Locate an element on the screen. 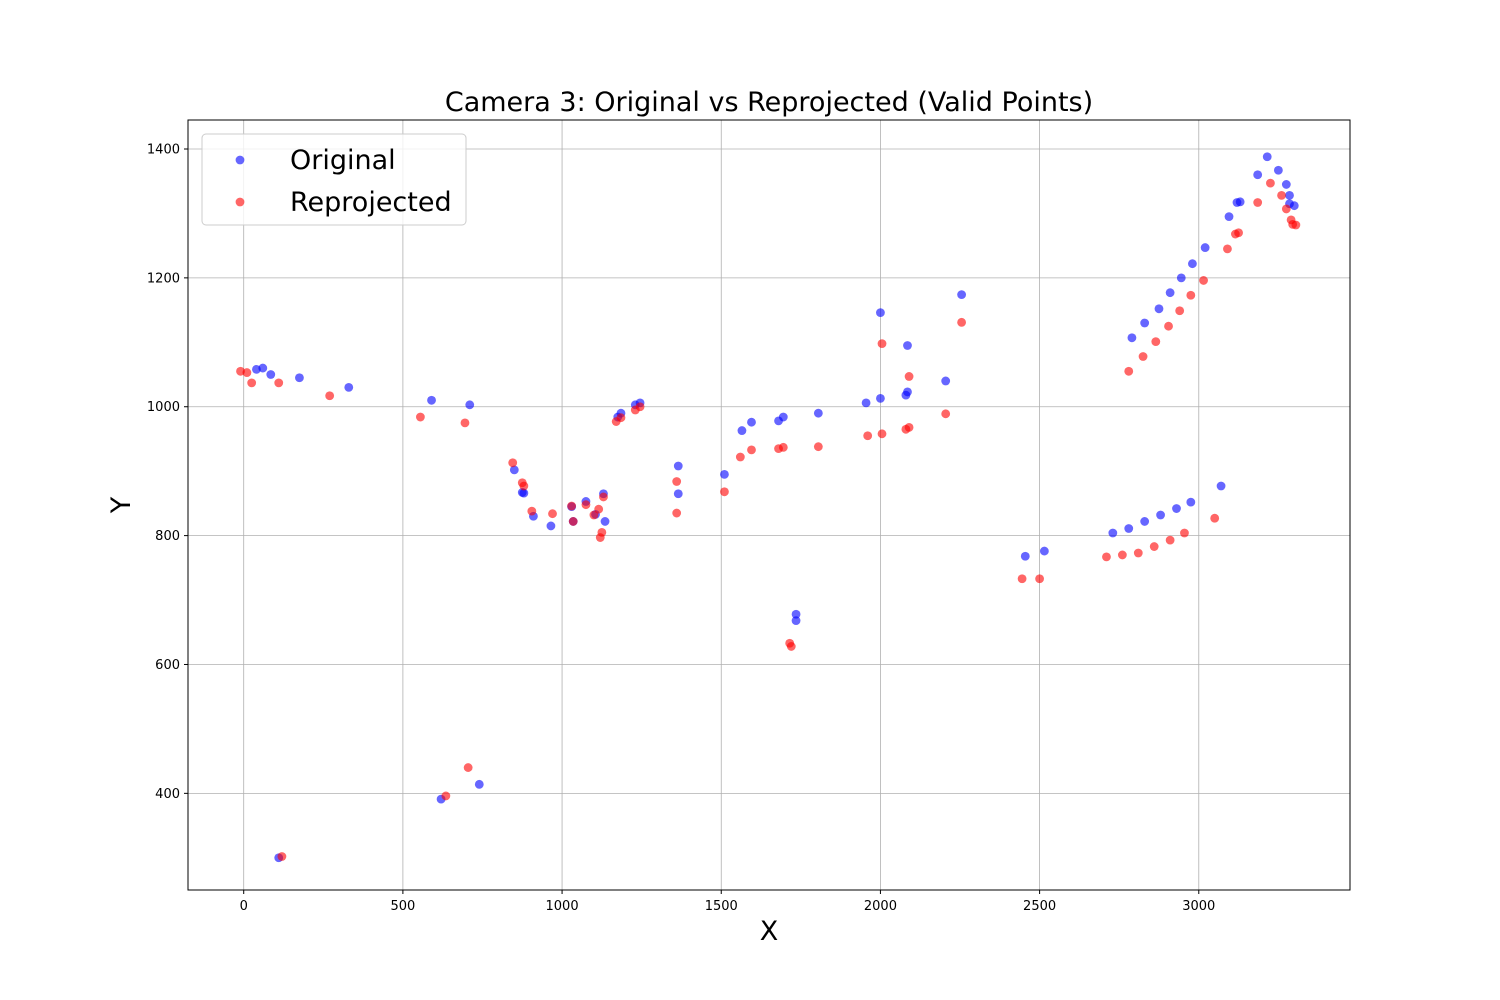 The image size is (1500, 1000). legend-marker-original is located at coordinates (240, 160).